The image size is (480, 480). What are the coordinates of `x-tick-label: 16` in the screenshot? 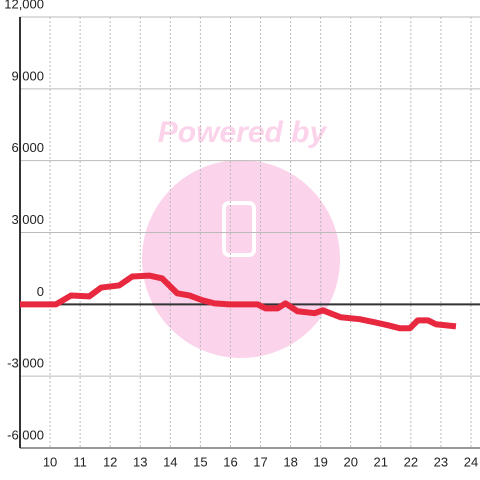 It's located at (230, 461).